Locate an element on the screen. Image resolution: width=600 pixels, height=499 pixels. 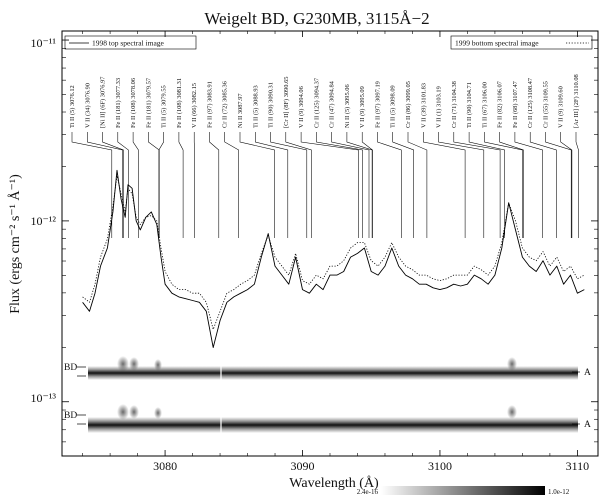
line-id-label: Cr II (86) 3099.05 is located at coordinates (408, 104).